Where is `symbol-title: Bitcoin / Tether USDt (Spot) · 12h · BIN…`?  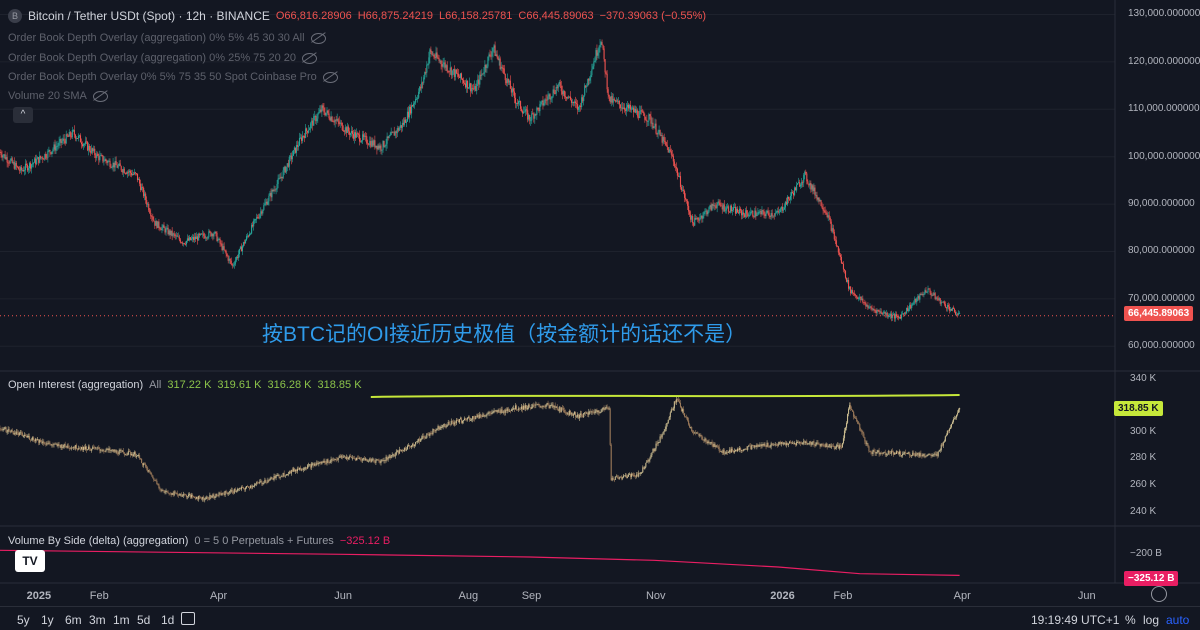 symbol-title: Bitcoin / Tether USDt (Spot) · 12h · BIN… is located at coordinates (149, 16).